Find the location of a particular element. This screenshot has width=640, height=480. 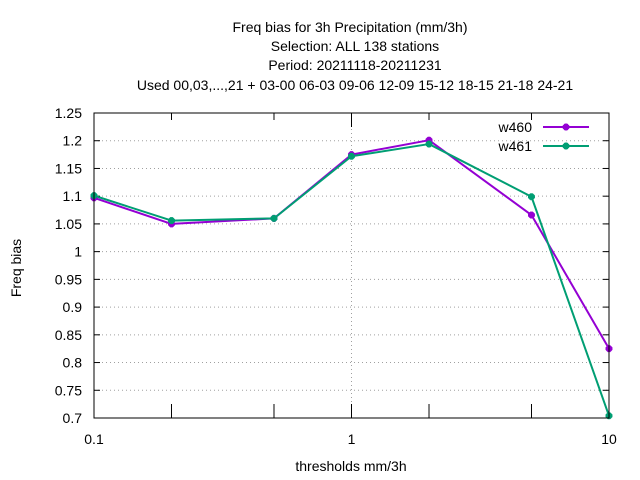

x-tick-label: 10 is located at coordinates (609, 439).